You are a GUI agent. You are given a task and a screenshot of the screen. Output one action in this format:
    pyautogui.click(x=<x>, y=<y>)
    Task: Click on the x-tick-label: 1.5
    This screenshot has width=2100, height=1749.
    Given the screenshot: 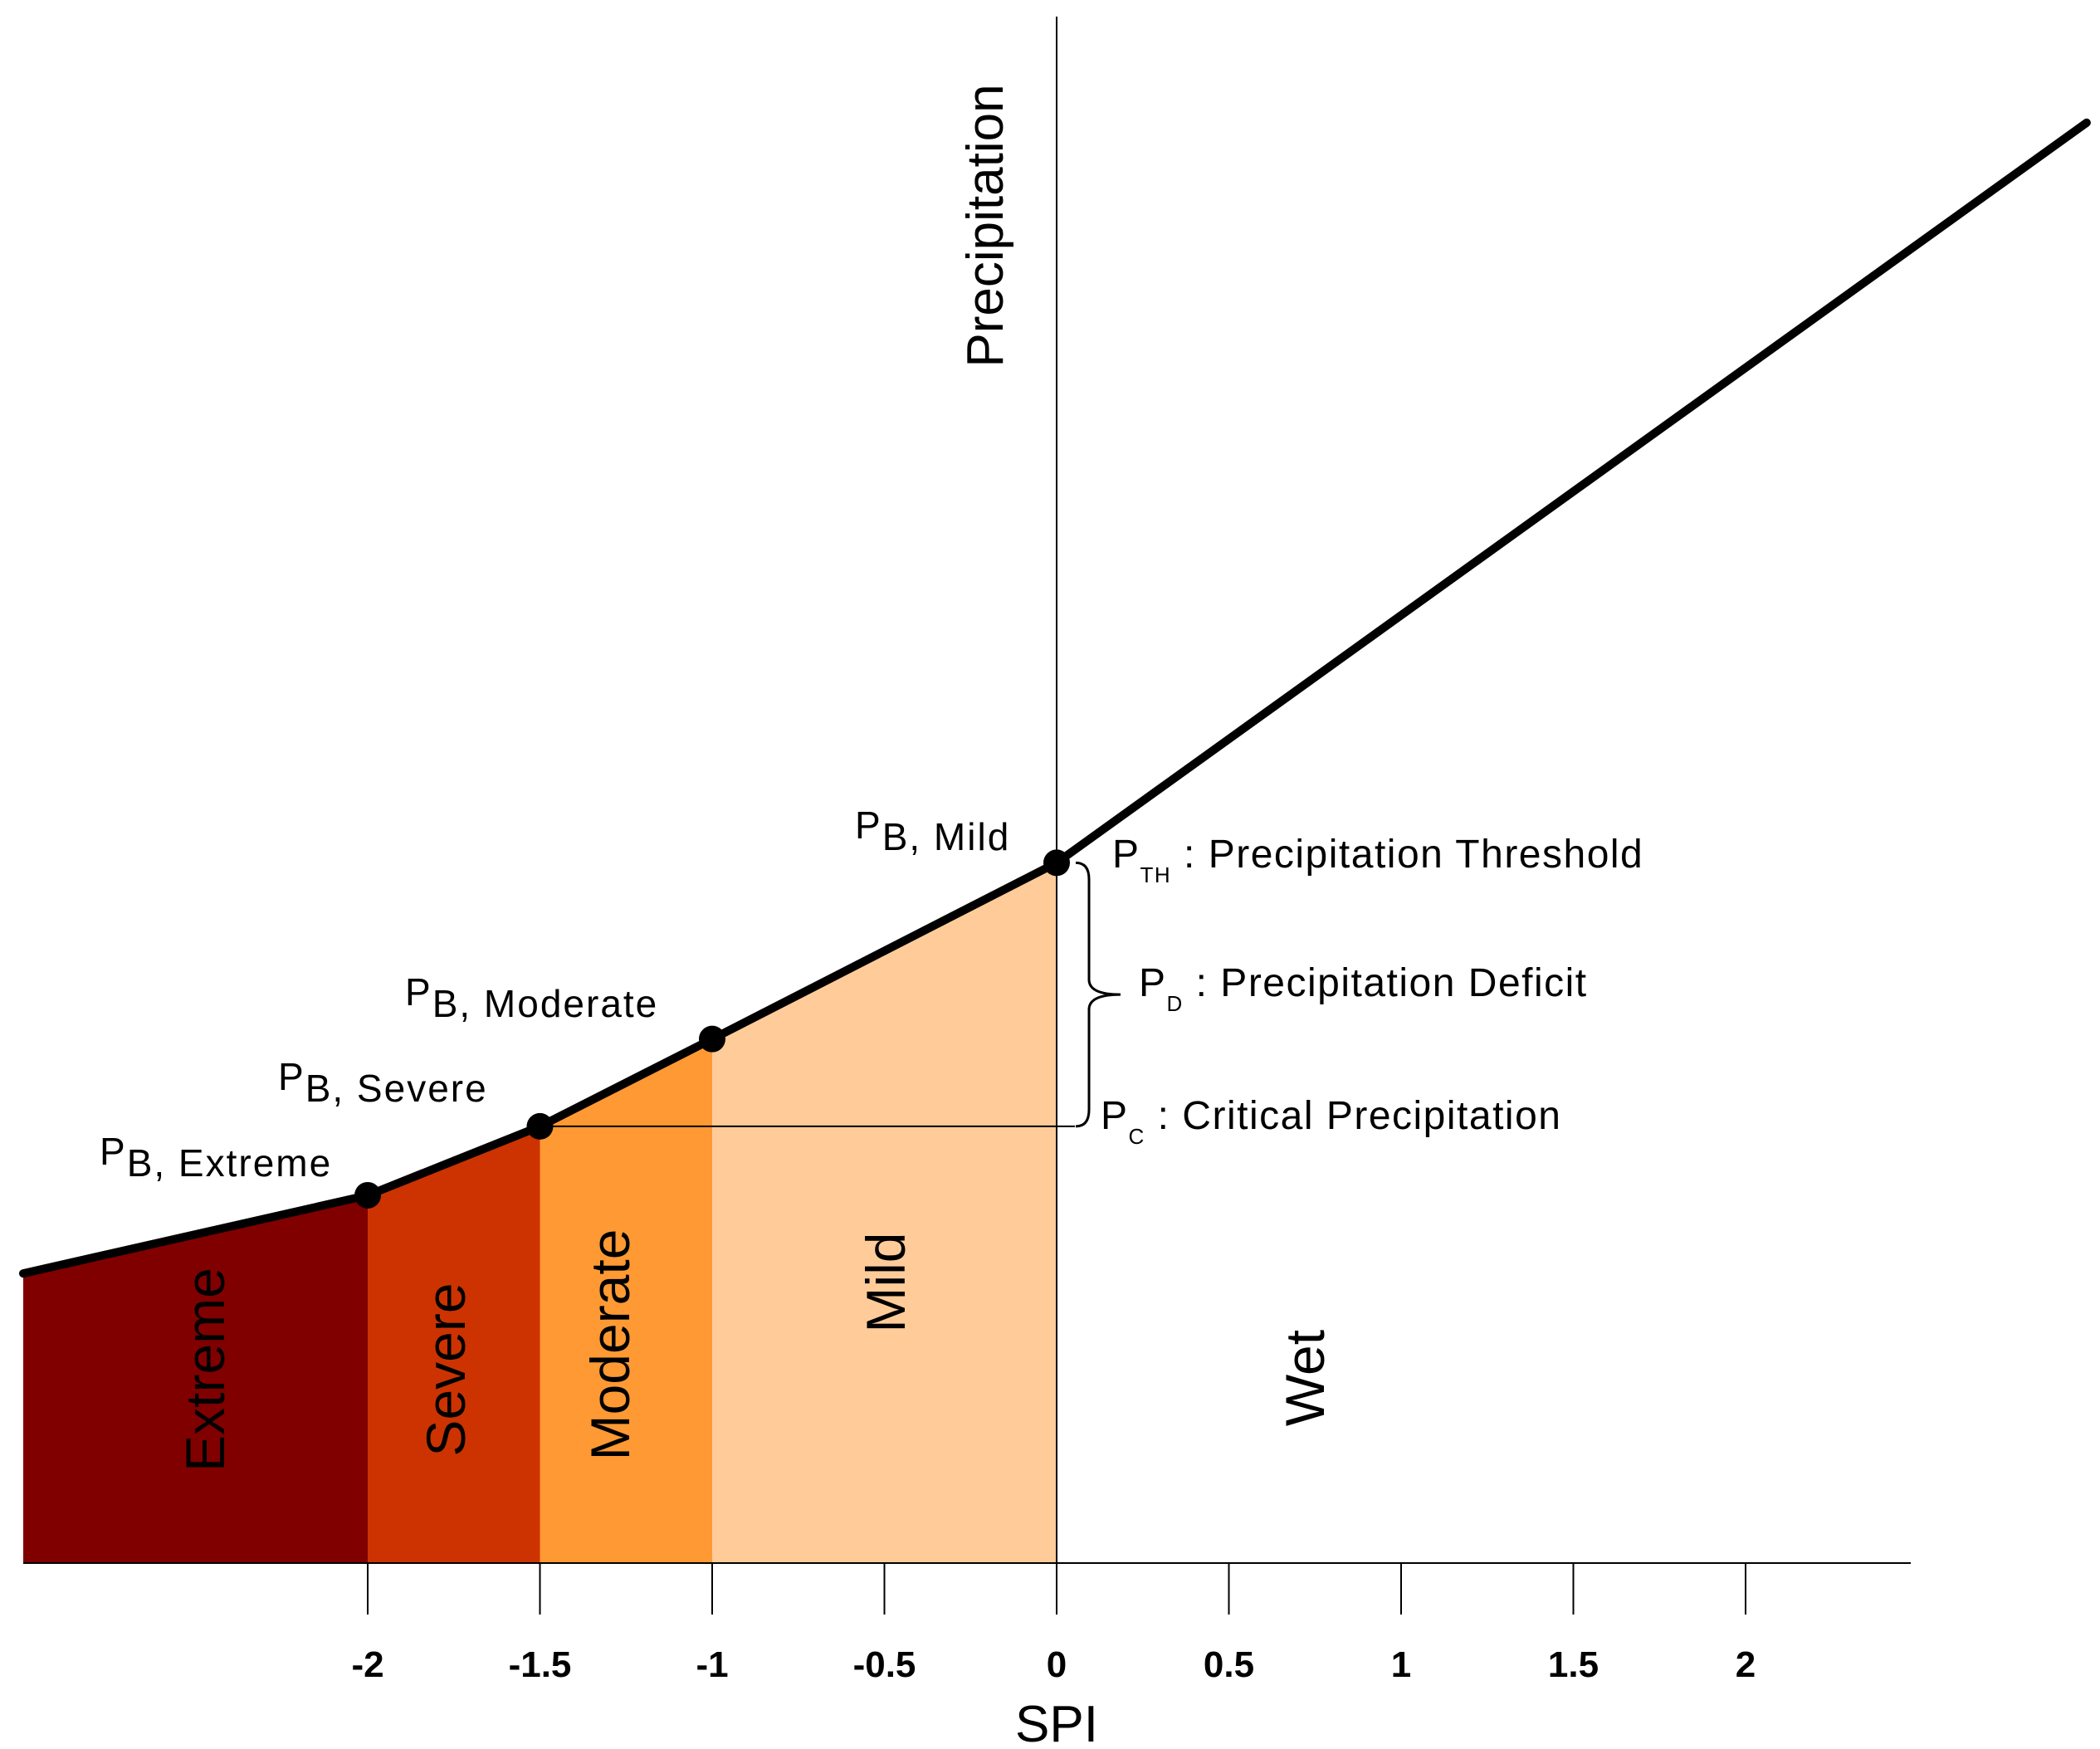 What is the action you would take?
    pyautogui.click(x=1573, y=1664)
    